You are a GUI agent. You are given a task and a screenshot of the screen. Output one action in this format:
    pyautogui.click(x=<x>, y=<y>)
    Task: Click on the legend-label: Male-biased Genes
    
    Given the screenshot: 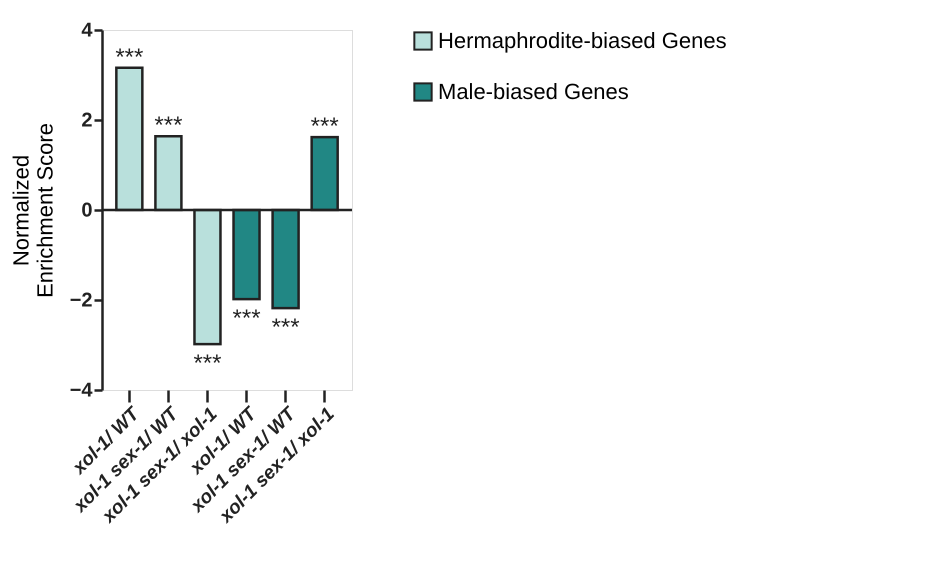 What is the action you would take?
    pyautogui.click(x=533, y=91)
    